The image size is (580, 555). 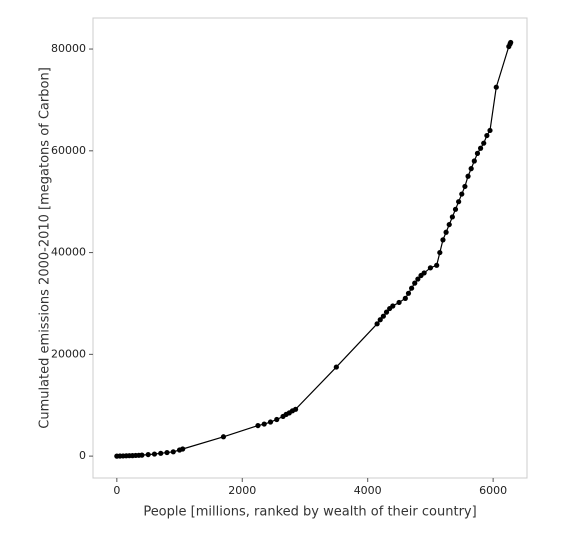 What do you see at coordinates (116, 490) in the screenshot?
I see `x-tick-label: 0` at bounding box center [116, 490].